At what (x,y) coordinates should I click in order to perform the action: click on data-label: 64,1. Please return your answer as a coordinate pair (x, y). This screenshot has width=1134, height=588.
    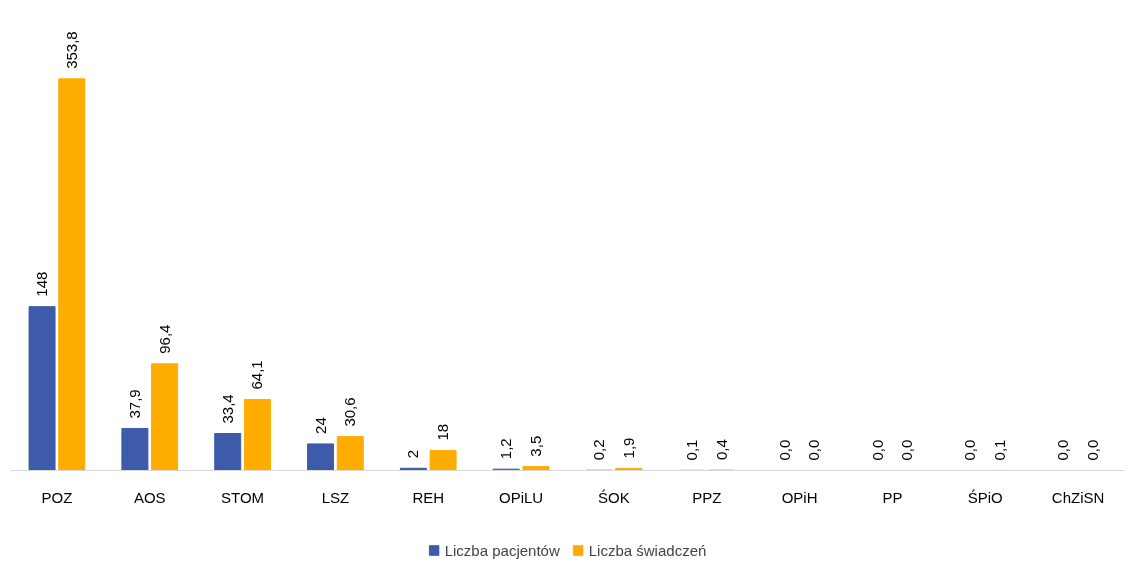
    Looking at the image, I should click on (257, 375).